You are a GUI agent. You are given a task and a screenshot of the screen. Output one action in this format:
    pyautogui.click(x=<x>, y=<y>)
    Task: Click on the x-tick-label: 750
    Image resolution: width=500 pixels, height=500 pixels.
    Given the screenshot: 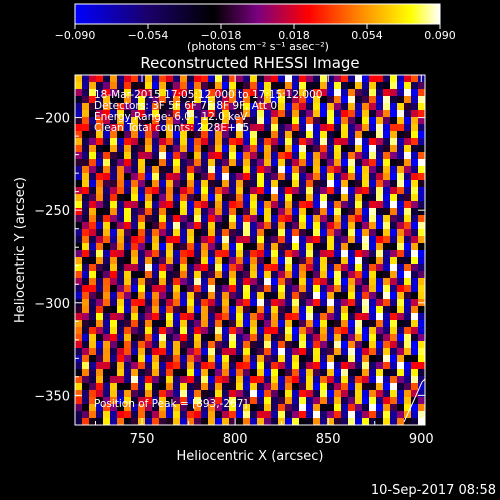 What is the action you would take?
    pyautogui.click(x=142, y=439)
    